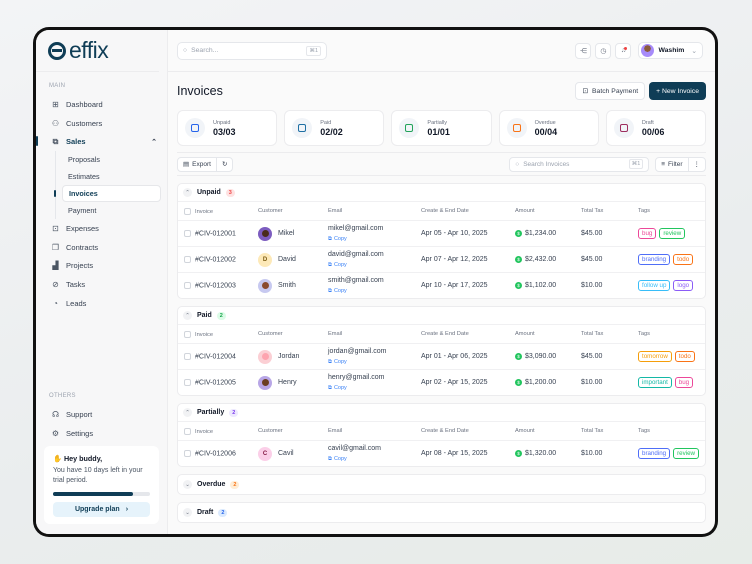  I want to click on sidebar-item-sales: ⧉ Sales ⌃, so click(98, 141).